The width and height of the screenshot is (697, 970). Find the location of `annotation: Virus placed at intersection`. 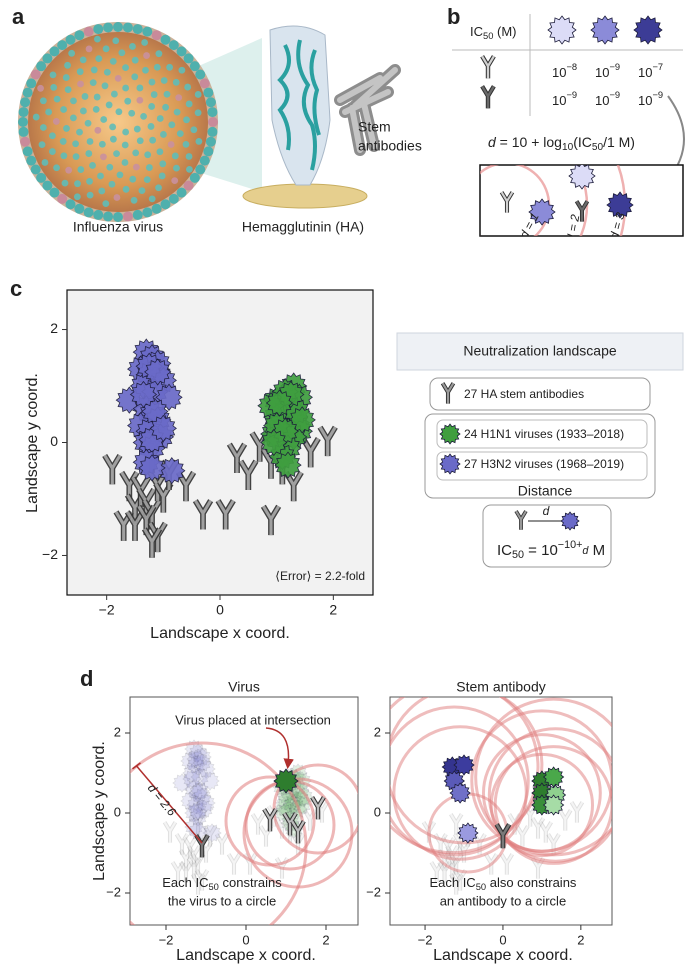

annotation: Virus placed at intersection is located at coordinates (253, 719).